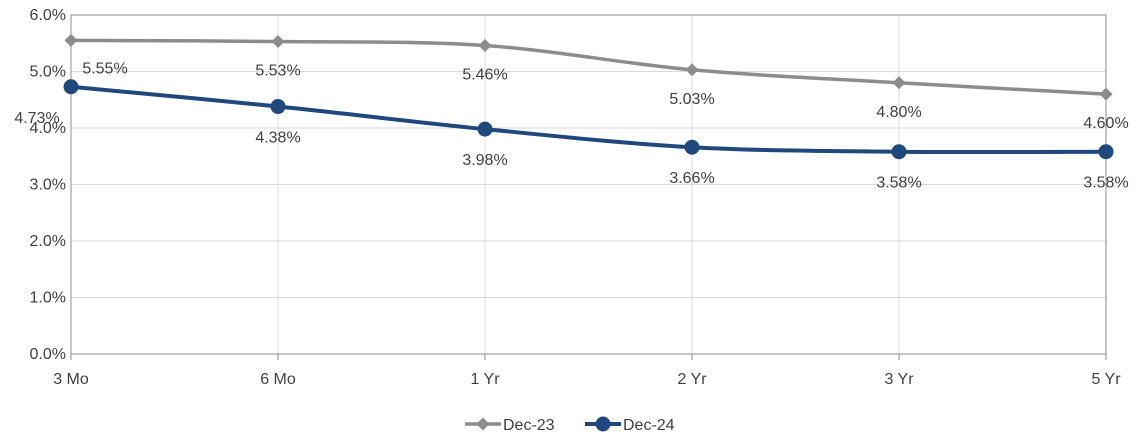  Describe the element at coordinates (649, 425) in the screenshot. I see `legend-label: Dec-24` at that location.